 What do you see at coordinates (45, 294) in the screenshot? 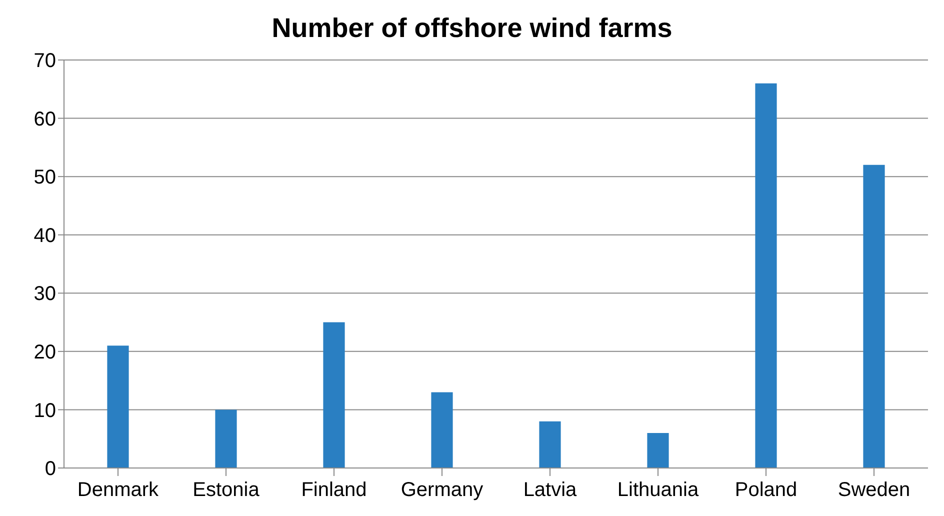
I see `y-tick-label: 30` at bounding box center [45, 294].